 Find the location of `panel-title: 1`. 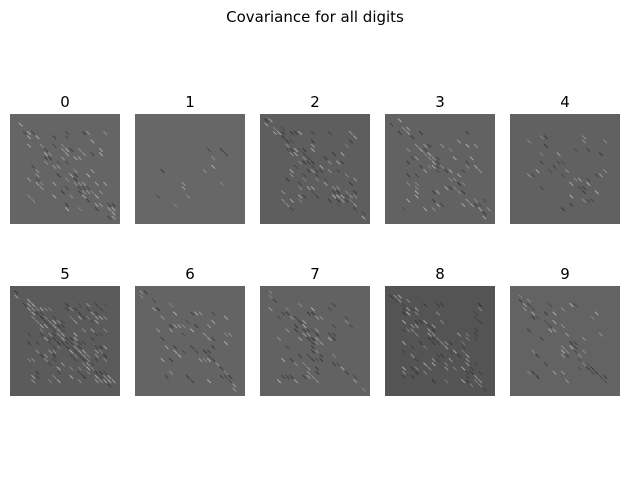

panel-title: 1 is located at coordinates (190, 102).